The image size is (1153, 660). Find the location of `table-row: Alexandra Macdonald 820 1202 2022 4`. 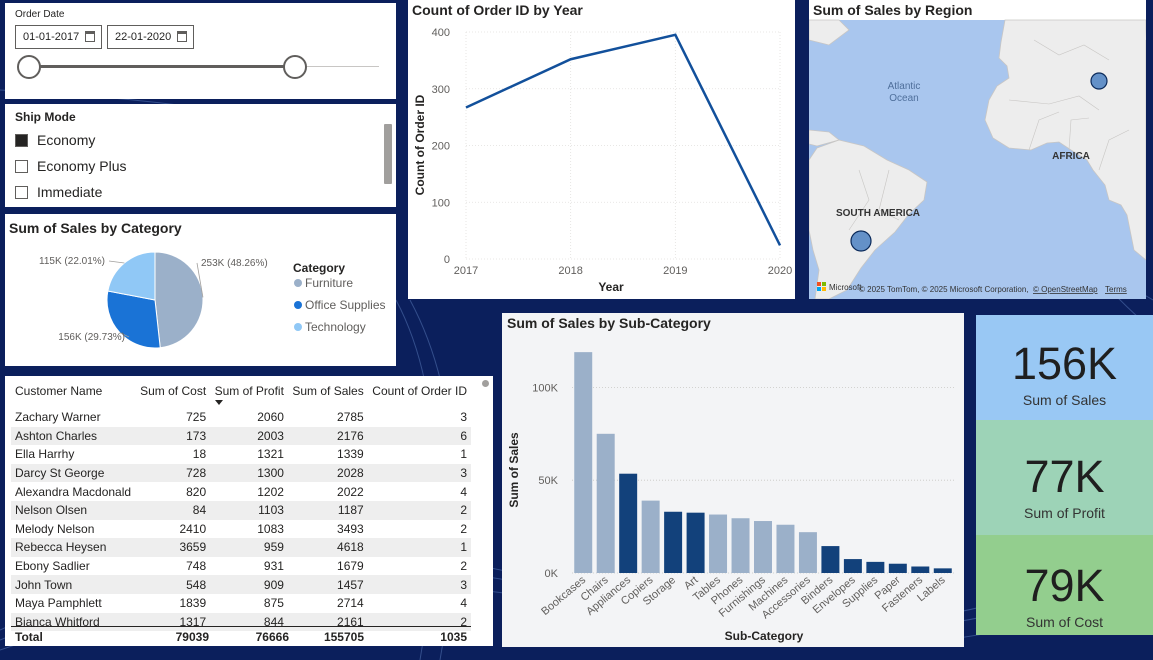

table-row: Alexandra Macdonald 820 1202 2022 4 is located at coordinates (241, 491).